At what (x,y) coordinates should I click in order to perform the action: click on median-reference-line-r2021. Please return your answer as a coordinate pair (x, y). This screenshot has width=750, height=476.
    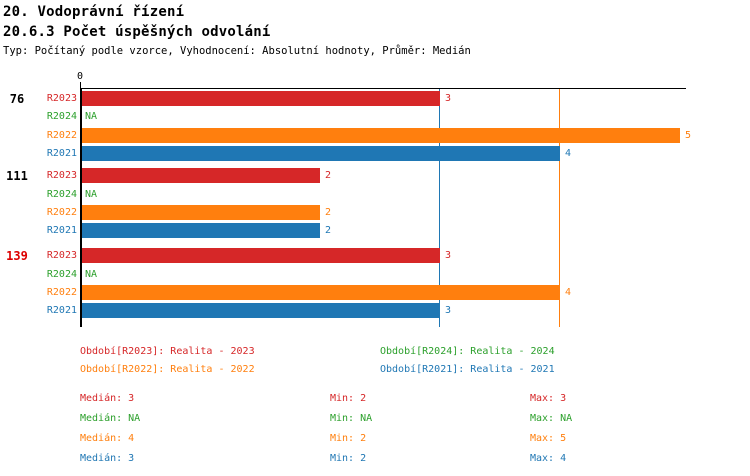
    Looking at the image, I should click on (439, 207).